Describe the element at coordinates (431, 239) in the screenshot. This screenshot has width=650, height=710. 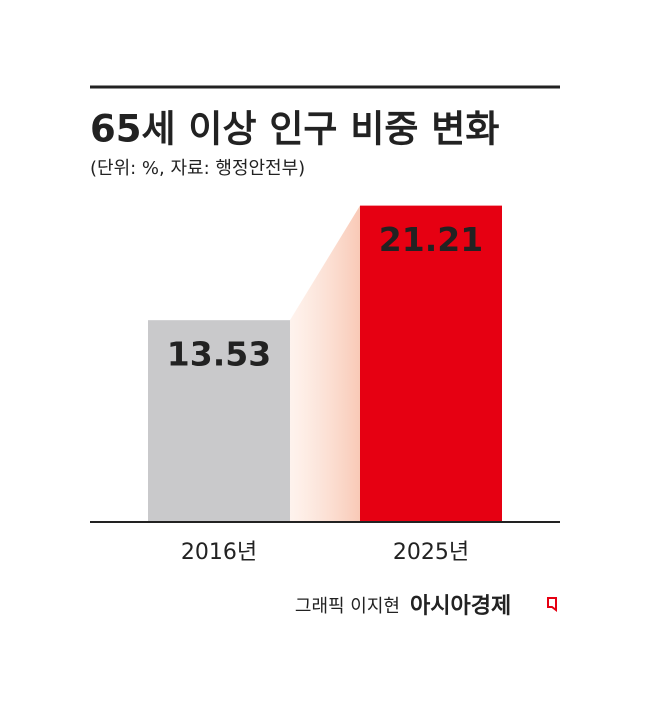
I see `value-label: 21.21` at that location.